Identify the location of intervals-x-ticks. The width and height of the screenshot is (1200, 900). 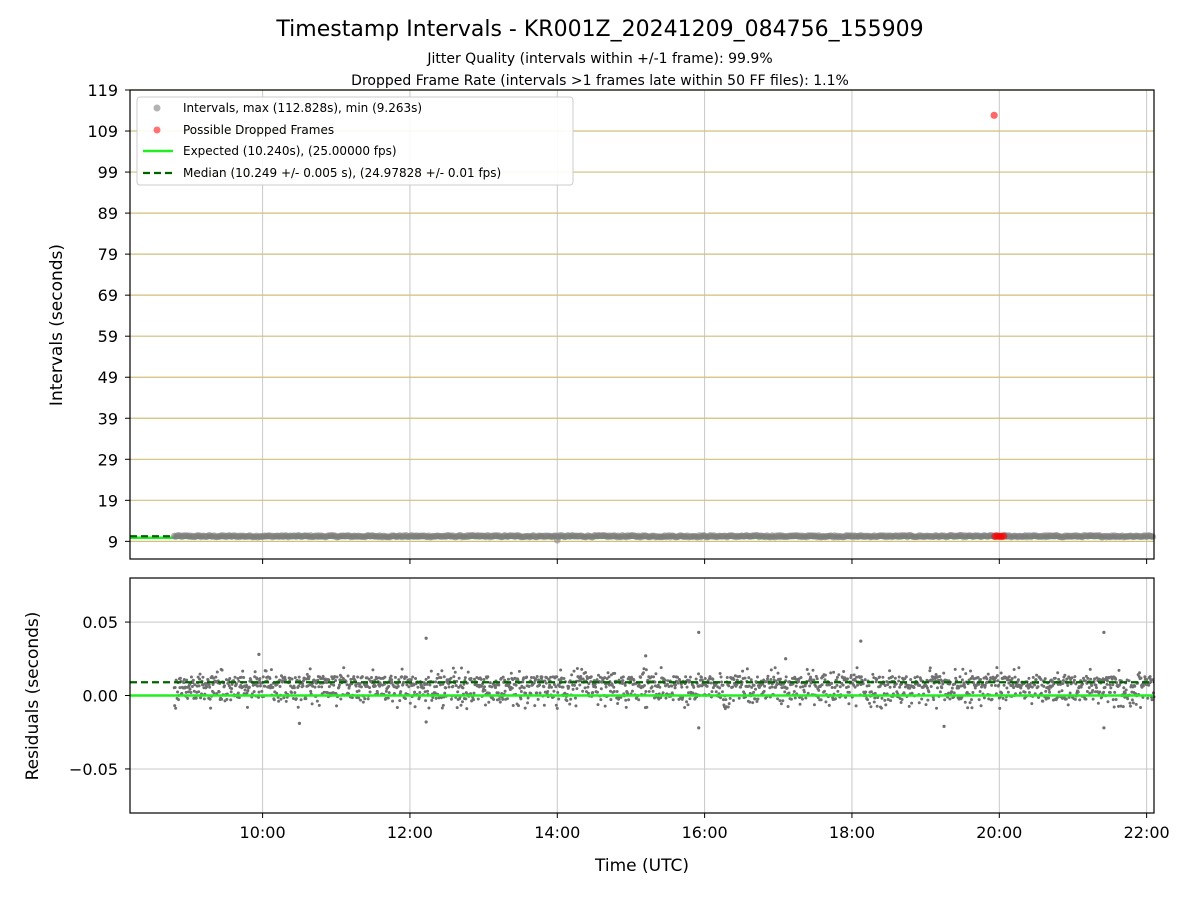
(705, 561).